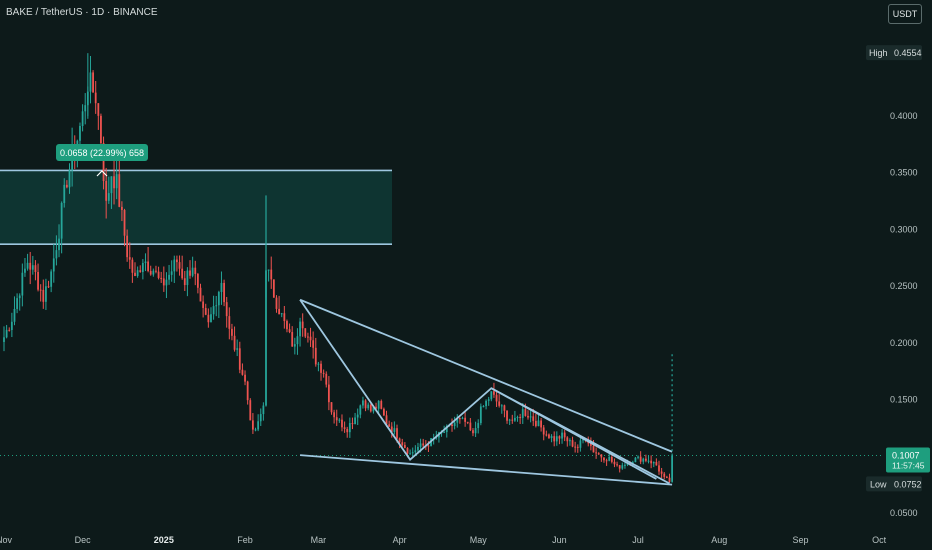 This screenshot has height=550, width=932. What do you see at coordinates (879, 540) in the screenshot?
I see `x-tick-label: Oct` at bounding box center [879, 540].